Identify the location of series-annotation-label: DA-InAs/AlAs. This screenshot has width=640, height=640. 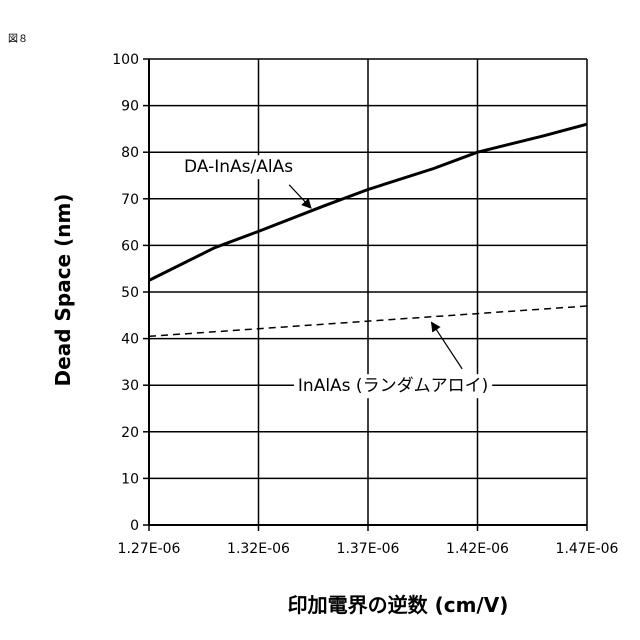
(238, 167).